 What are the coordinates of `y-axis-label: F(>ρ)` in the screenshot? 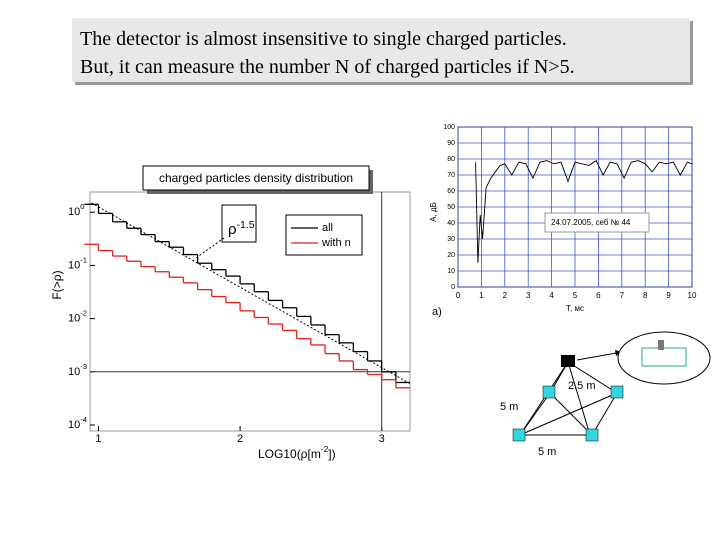 It's located at (57, 284).